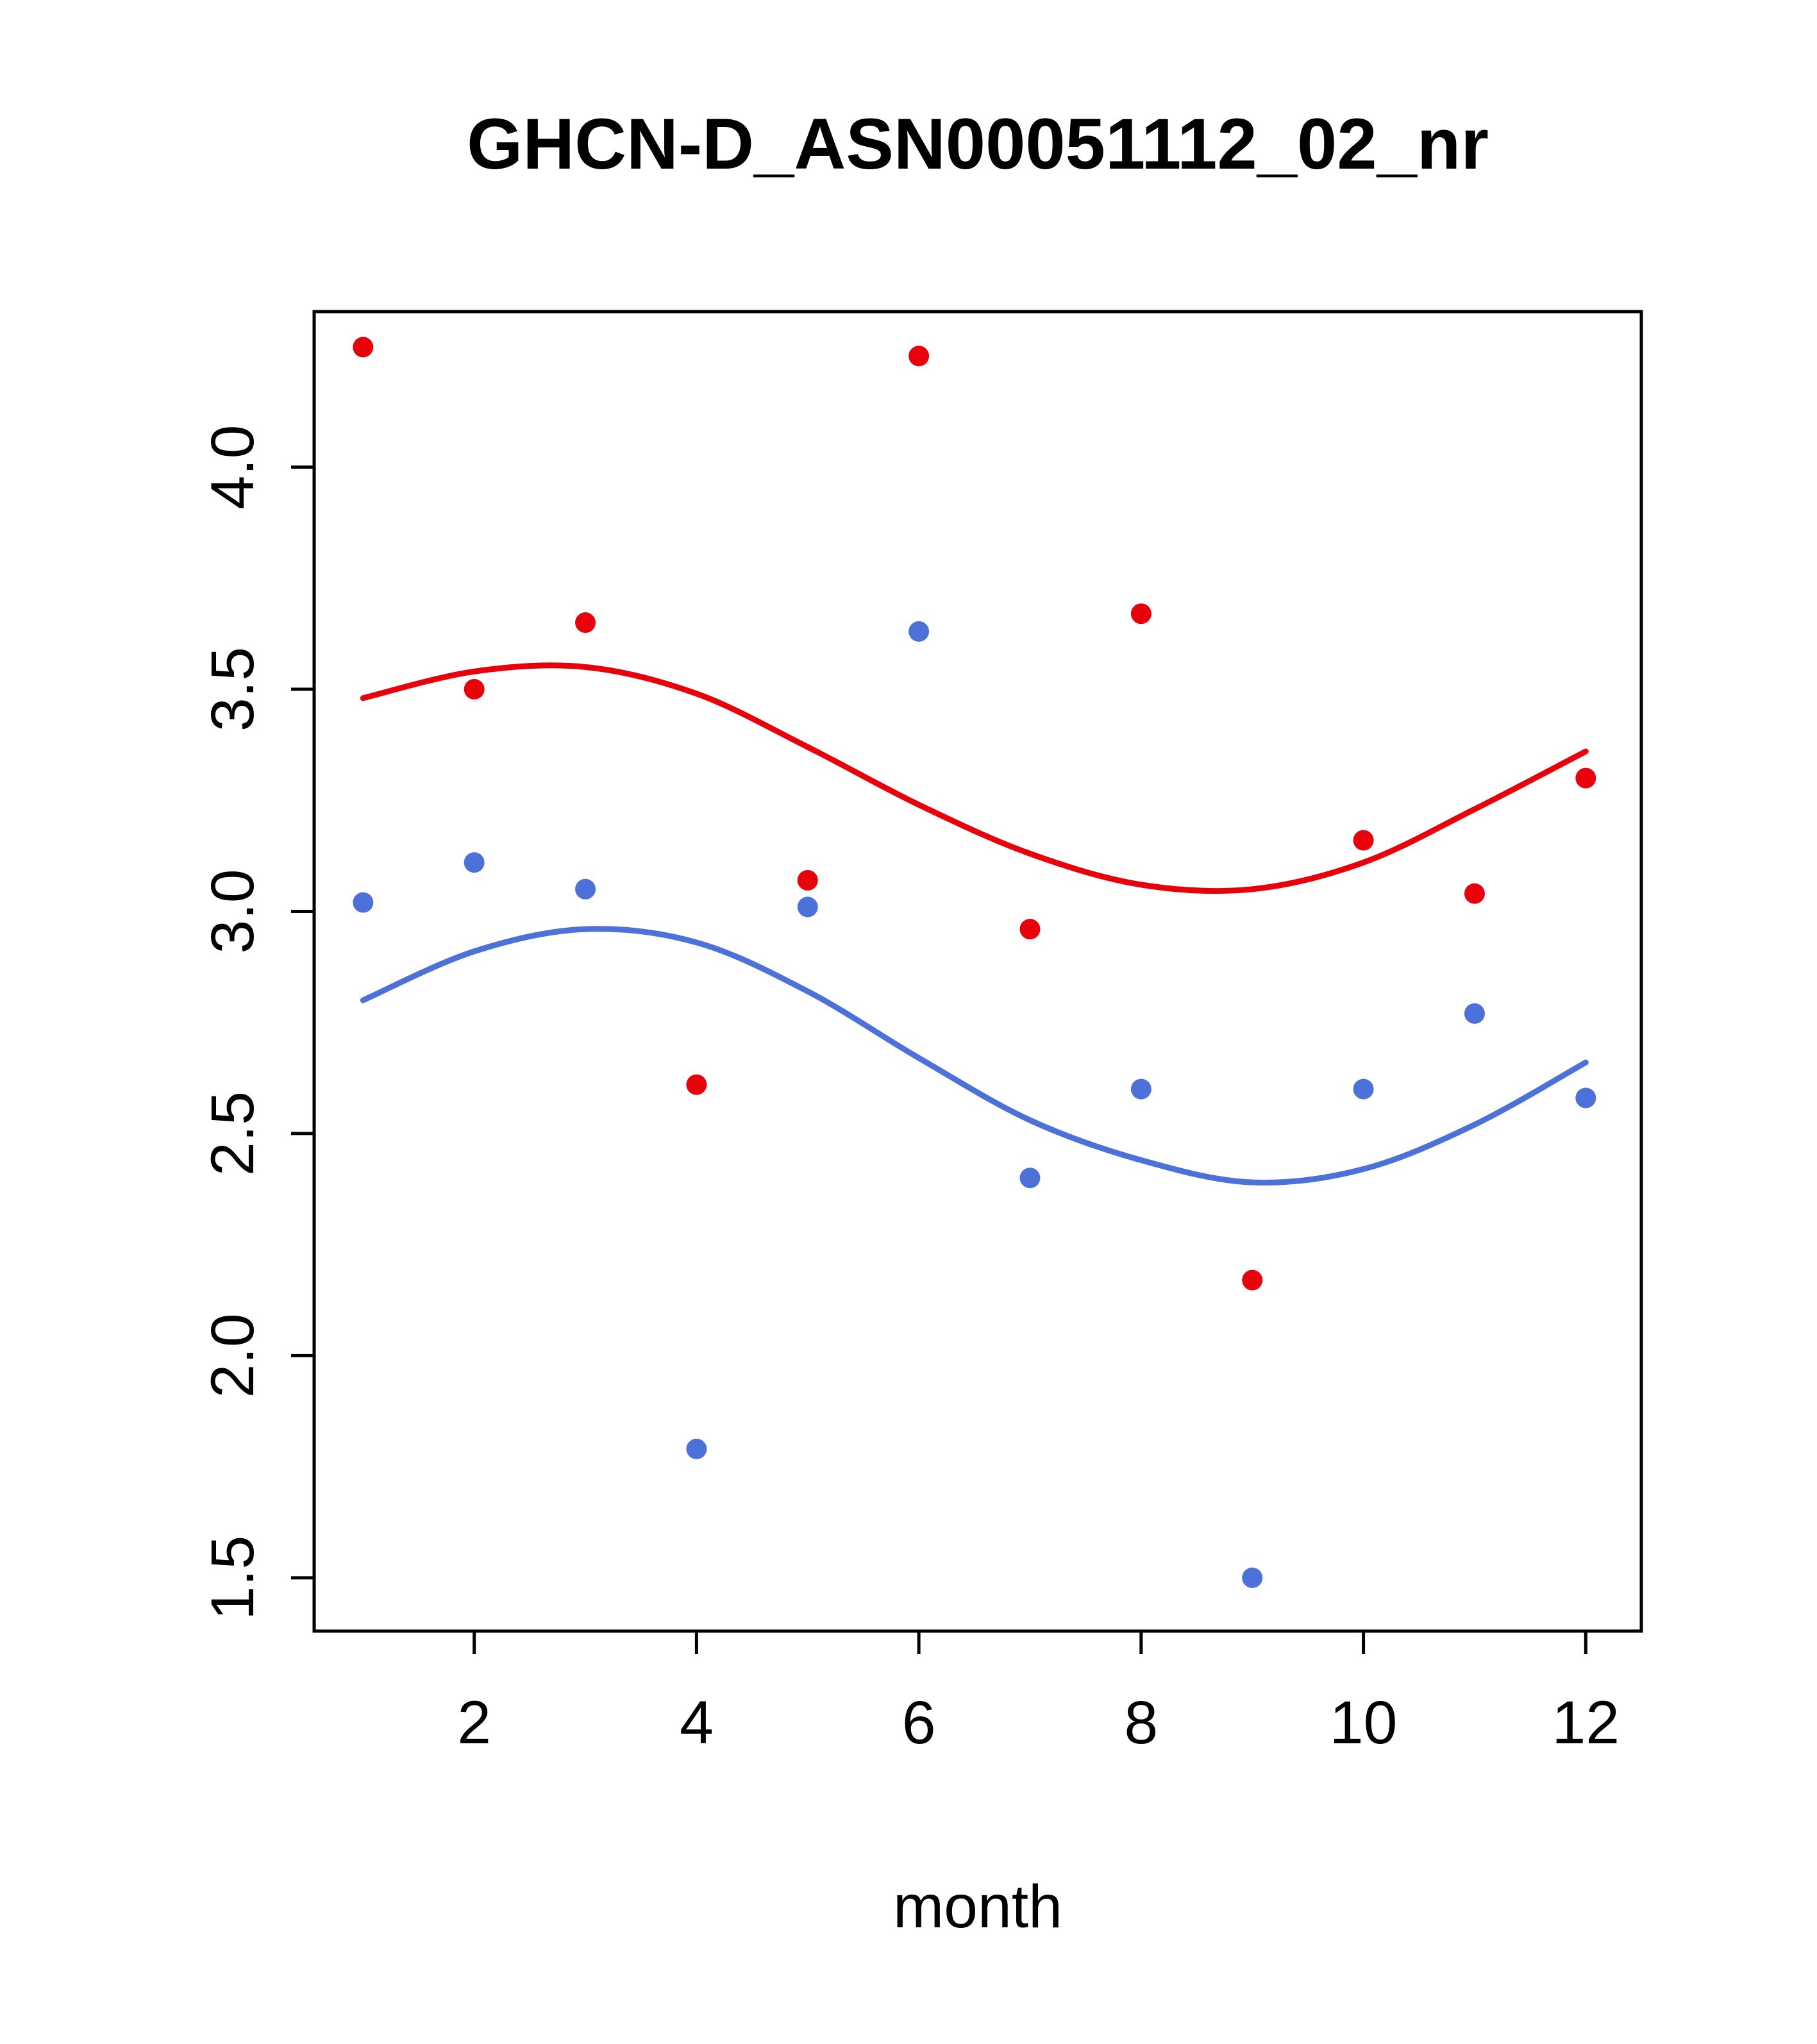  What do you see at coordinates (233, 1355) in the screenshot?
I see `y-tick-label: 2.0` at bounding box center [233, 1355].